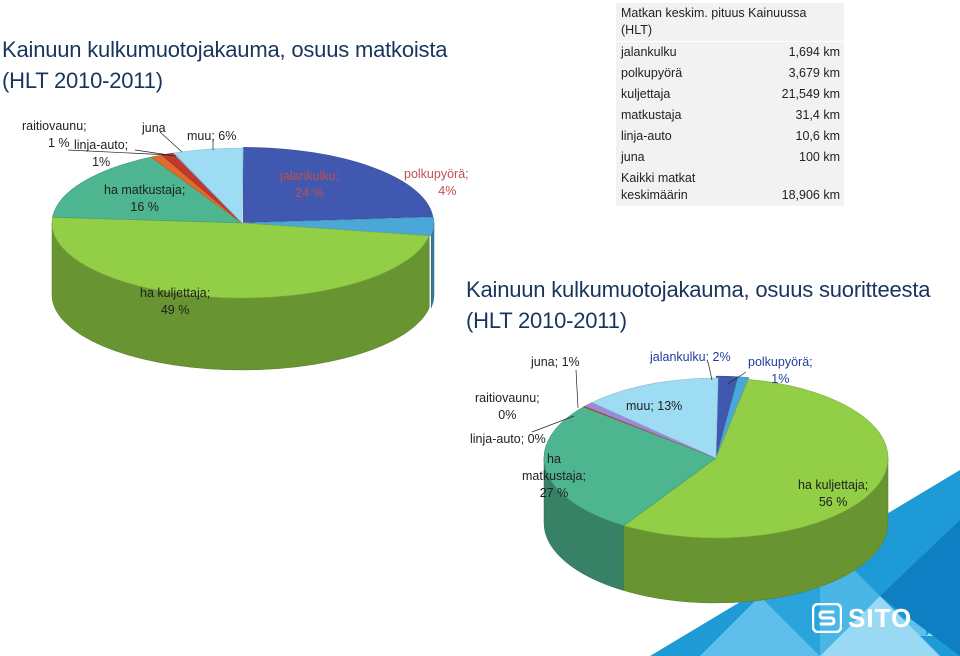 The width and height of the screenshot is (960, 656). What do you see at coordinates (737, 378) in the screenshot?
I see `leader-line-polkupyora` at bounding box center [737, 378].